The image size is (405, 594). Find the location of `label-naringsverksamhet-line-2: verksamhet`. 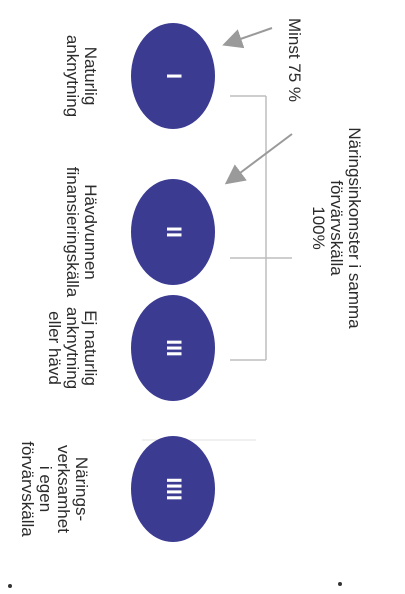

label-naringsverksamhet-line-2: verksamhet is located at coordinates (63, 489).